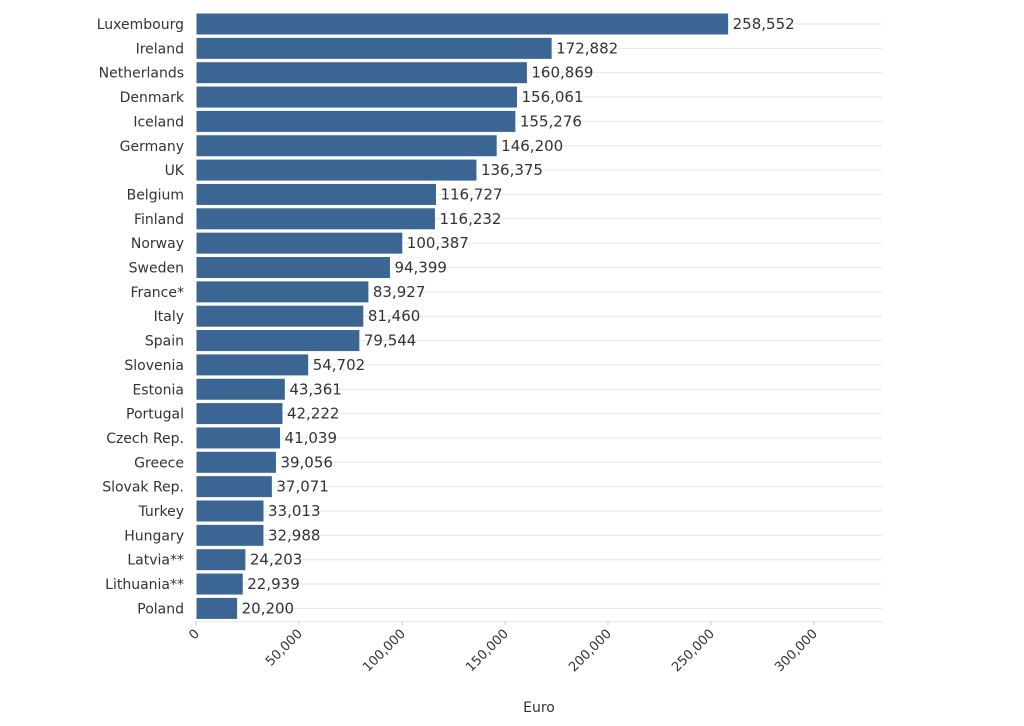 This screenshot has width=1024, height=726. Describe the element at coordinates (160, 609) in the screenshot. I see `category-label: Poland` at that location.